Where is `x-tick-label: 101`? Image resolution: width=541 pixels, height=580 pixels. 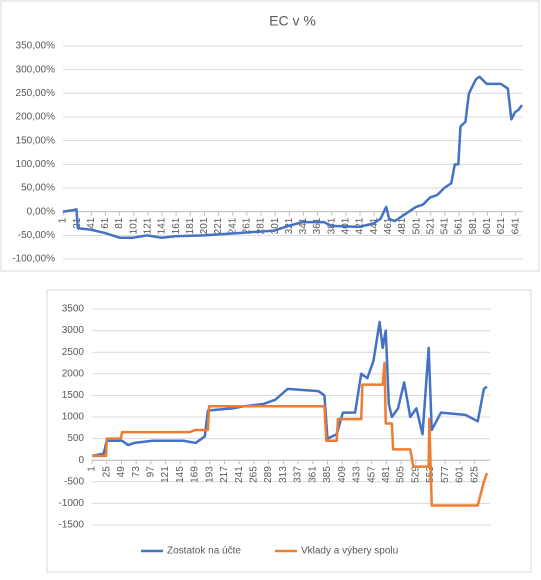 x-tick-label: 101 is located at coordinates (133, 225).